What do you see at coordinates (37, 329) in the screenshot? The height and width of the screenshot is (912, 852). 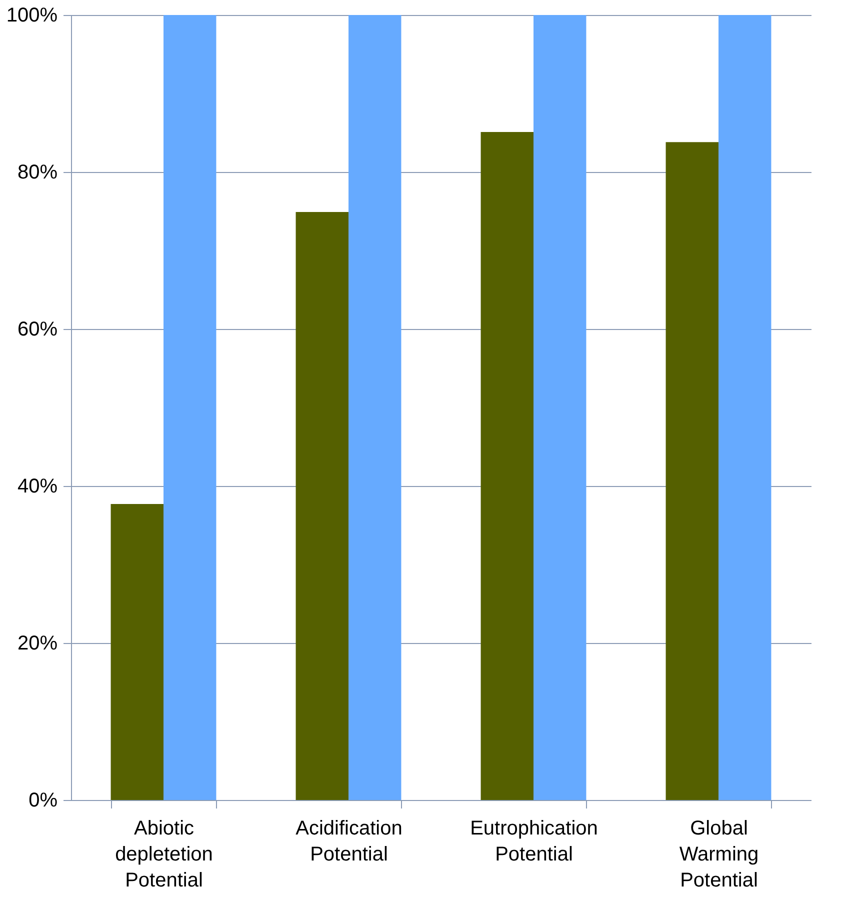 I see `y-tick-label: 60%` at bounding box center [37, 329].